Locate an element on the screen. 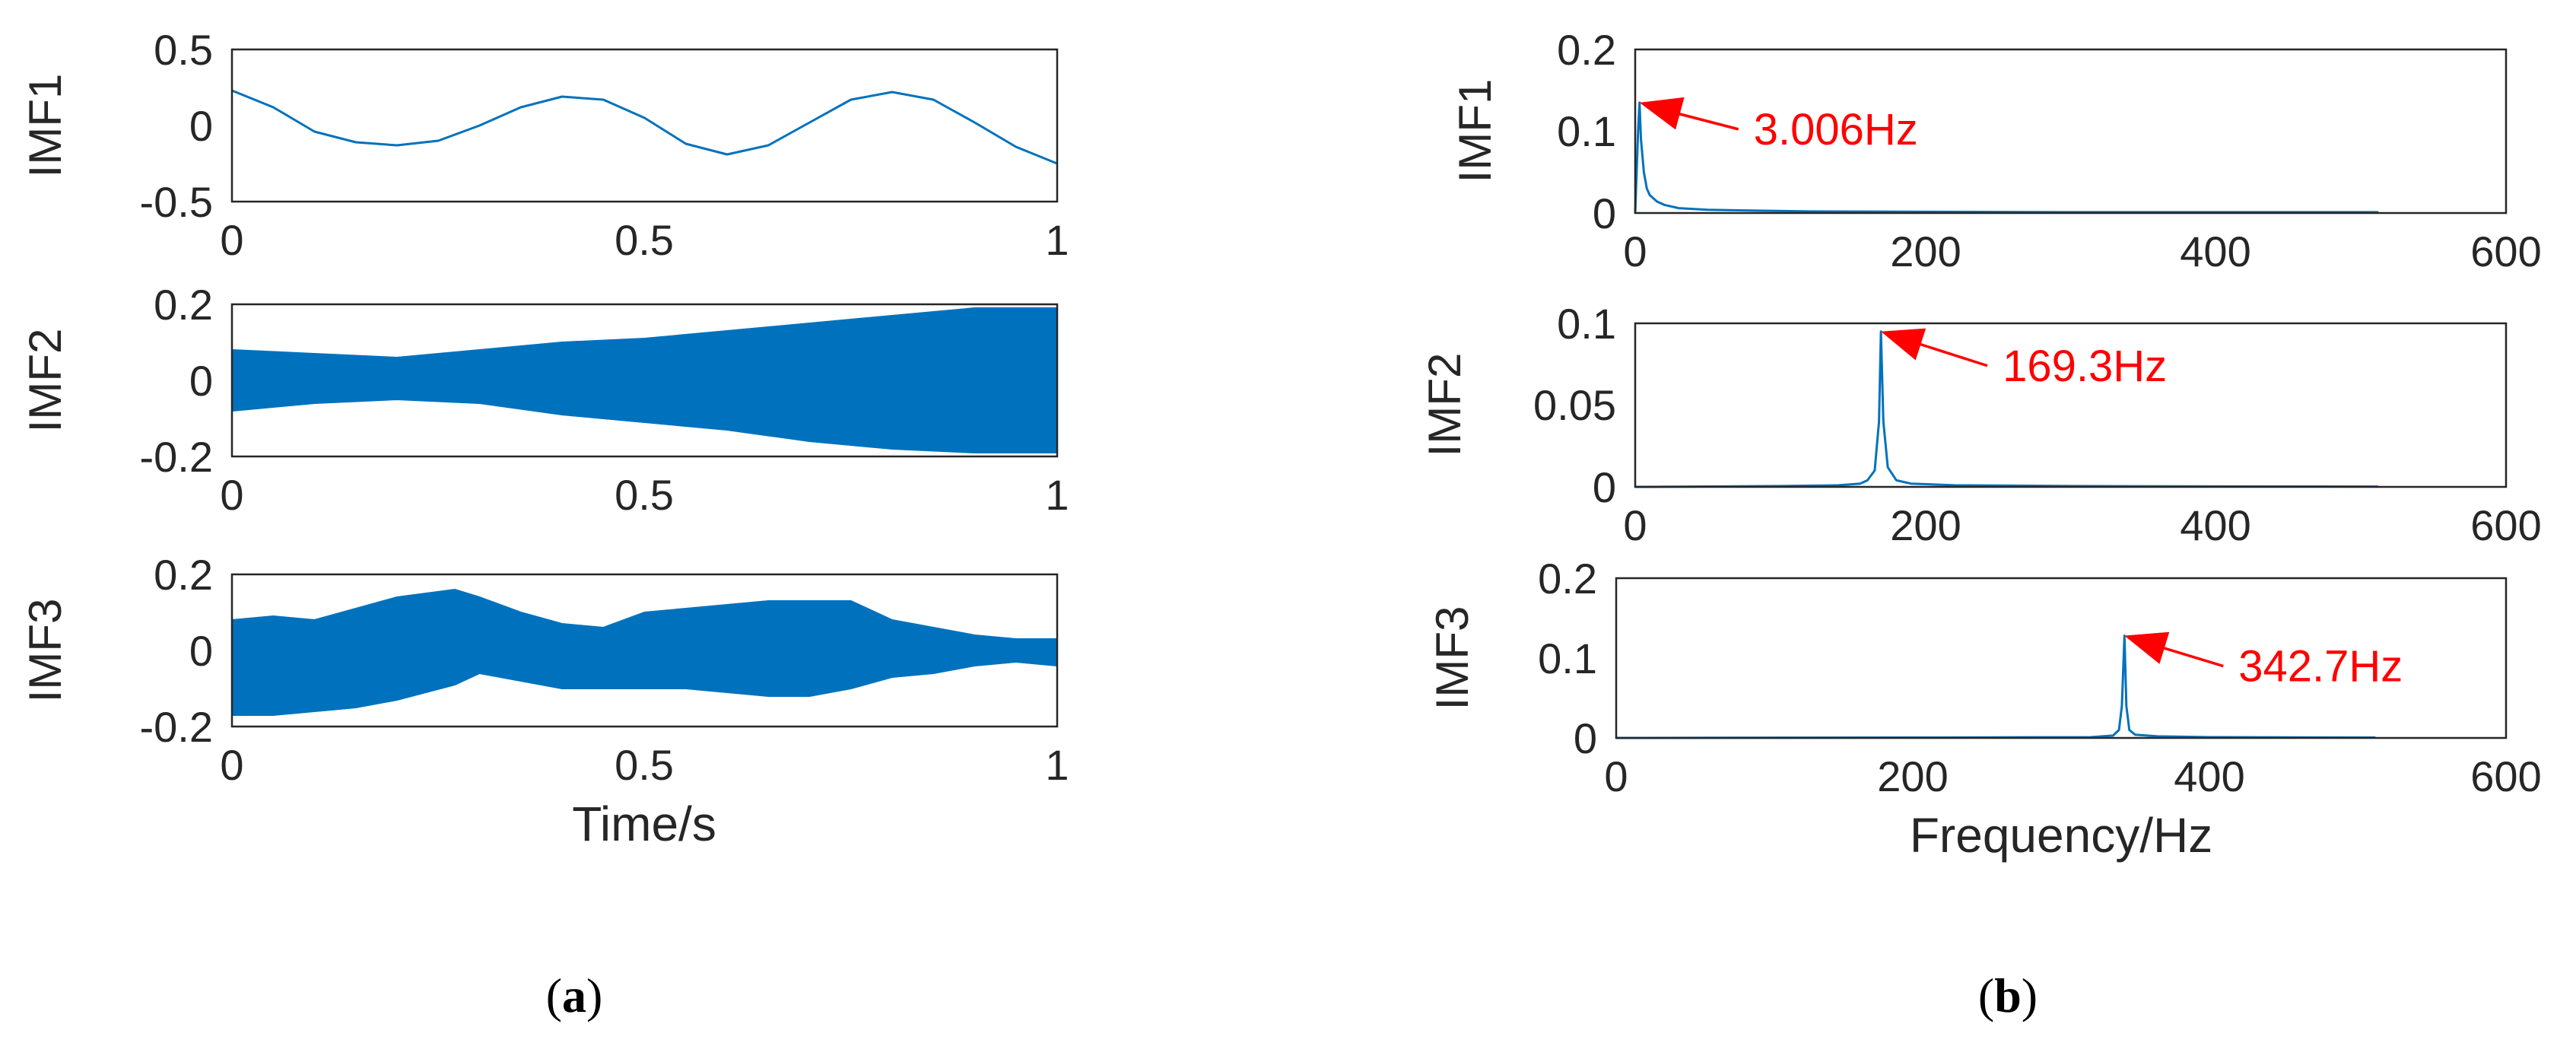 The image size is (2576, 1043). x-axis-label: Time/s is located at coordinates (644, 824).